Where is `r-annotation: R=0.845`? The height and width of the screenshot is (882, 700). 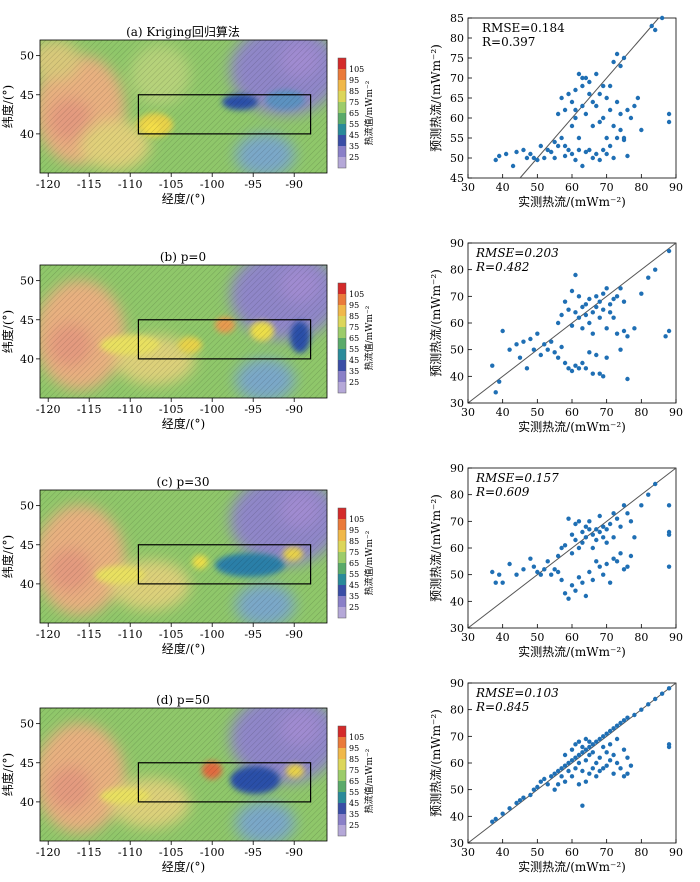
r-annotation: R=0.845 is located at coordinates (502, 707).